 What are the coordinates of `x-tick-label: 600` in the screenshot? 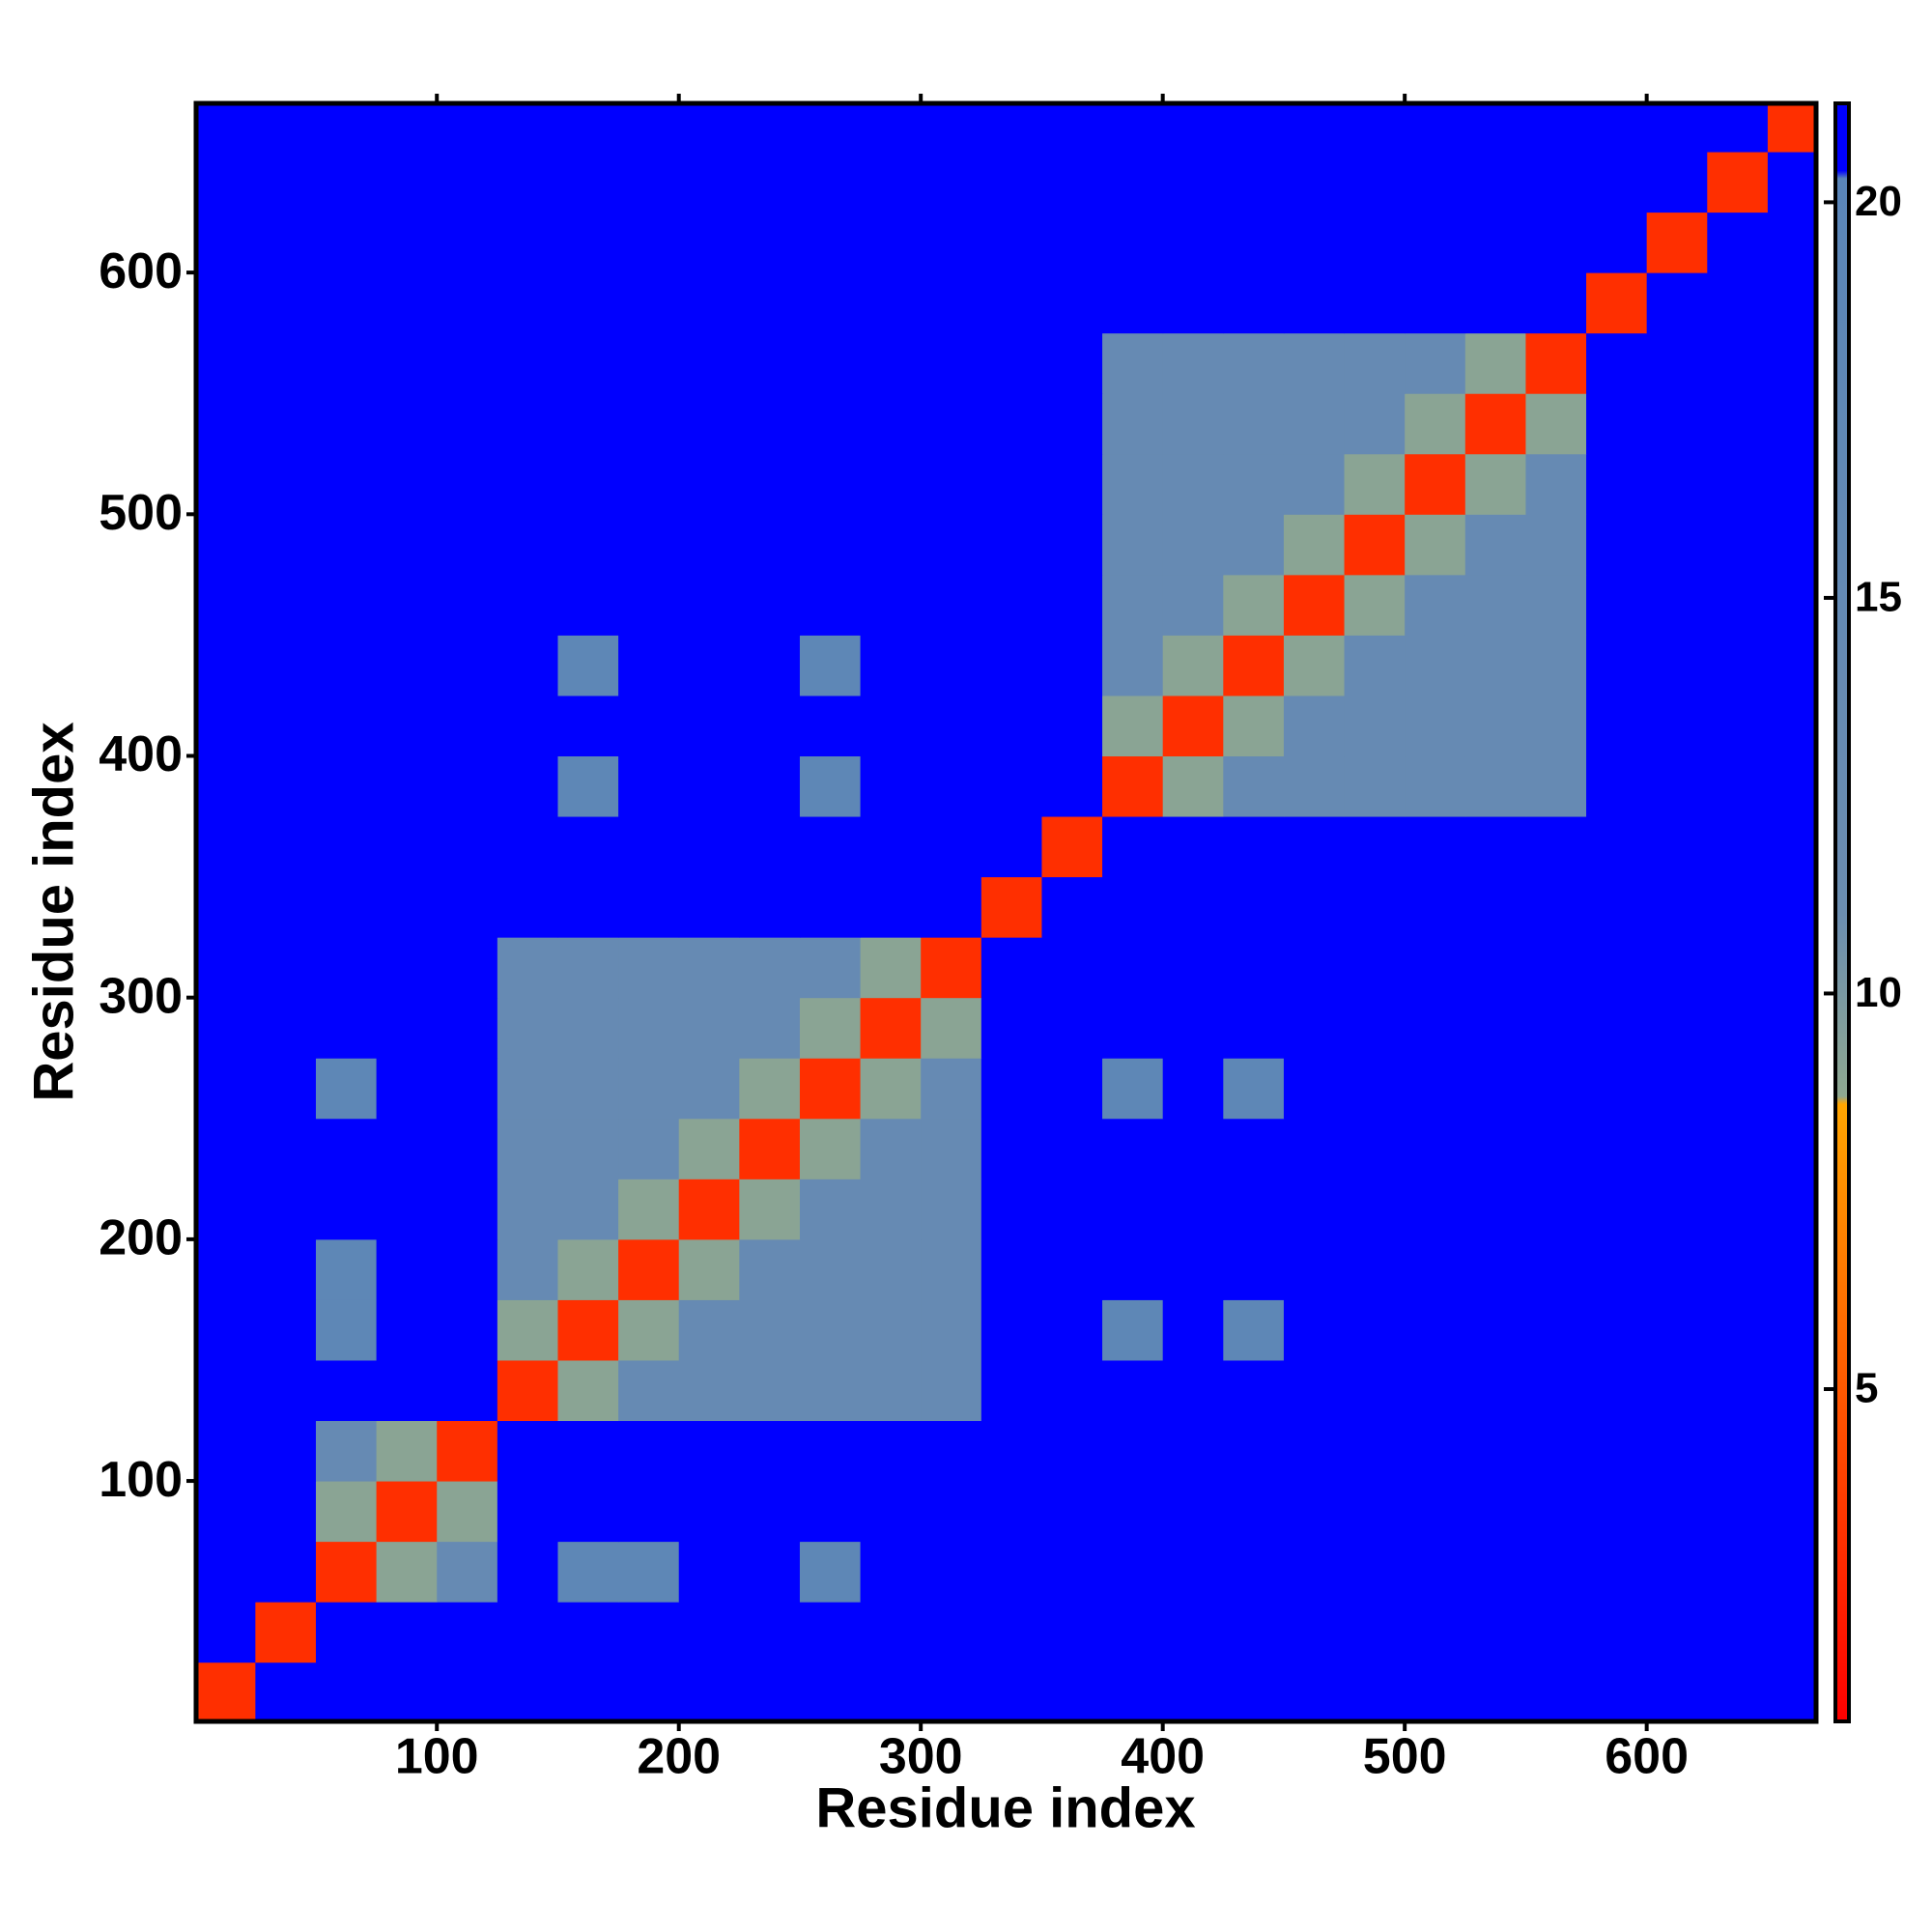 It's located at (1647, 1757).